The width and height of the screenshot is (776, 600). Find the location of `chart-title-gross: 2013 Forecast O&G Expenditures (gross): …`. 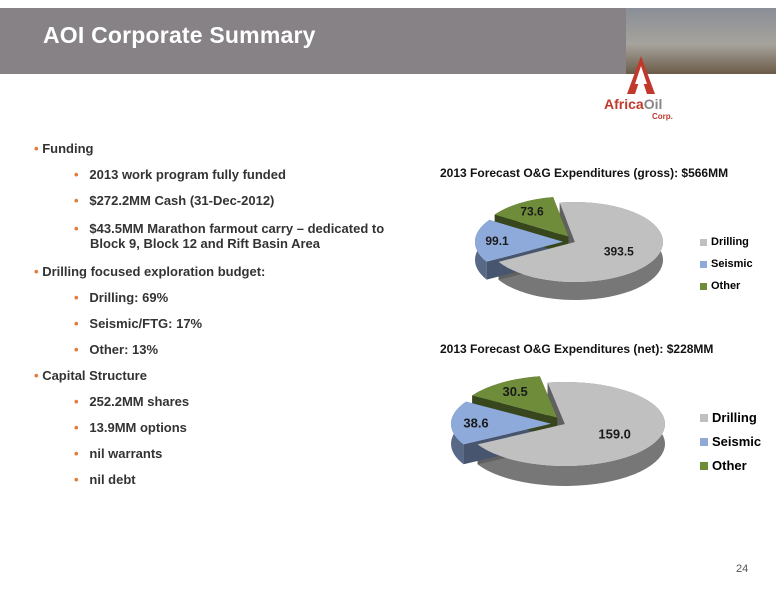

chart-title-gross: 2013 Forecast O&G Expenditures (gross): … is located at coordinates (584, 173).